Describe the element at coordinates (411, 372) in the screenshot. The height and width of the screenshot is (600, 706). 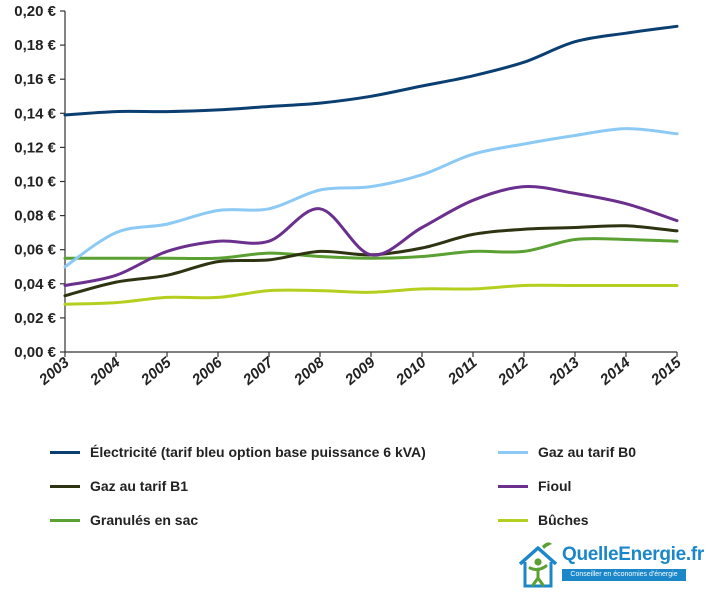
I see `x-tick-label: 2010` at that location.